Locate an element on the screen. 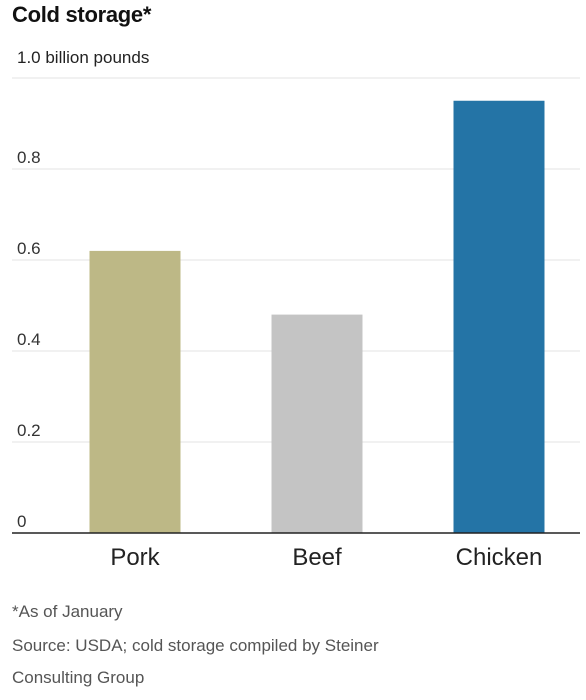 Image resolution: width=586 pixels, height=700 pixels. x-tick-label-beef: Beef is located at coordinates (317, 557).